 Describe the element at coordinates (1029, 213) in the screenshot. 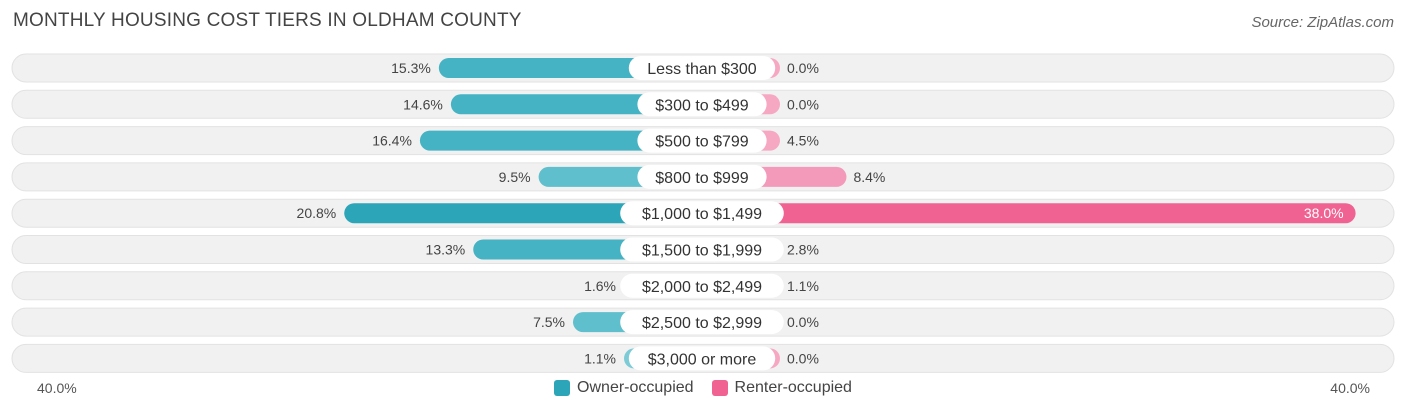

I see `renter-bar` at that location.